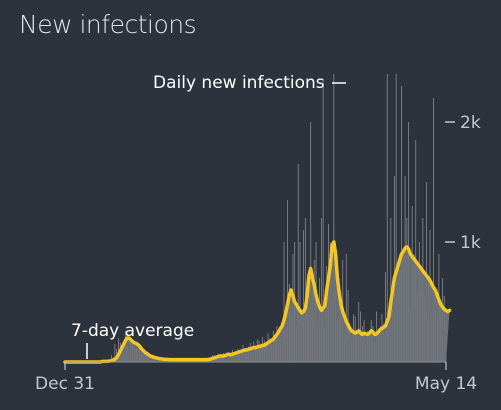  What do you see at coordinates (239, 83) in the screenshot?
I see `daily-new-infections-label: Daily new infections` at bounding box center [239, 83].